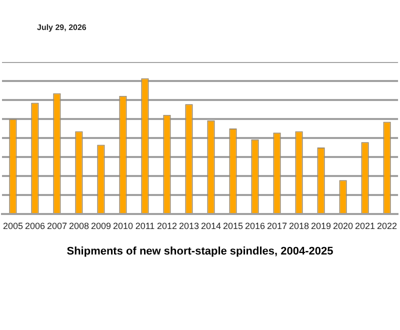 Image resolution: width=400 pixels, height=330 pixels. I want to click on x-tick-label: 2016, so click(255, 225).